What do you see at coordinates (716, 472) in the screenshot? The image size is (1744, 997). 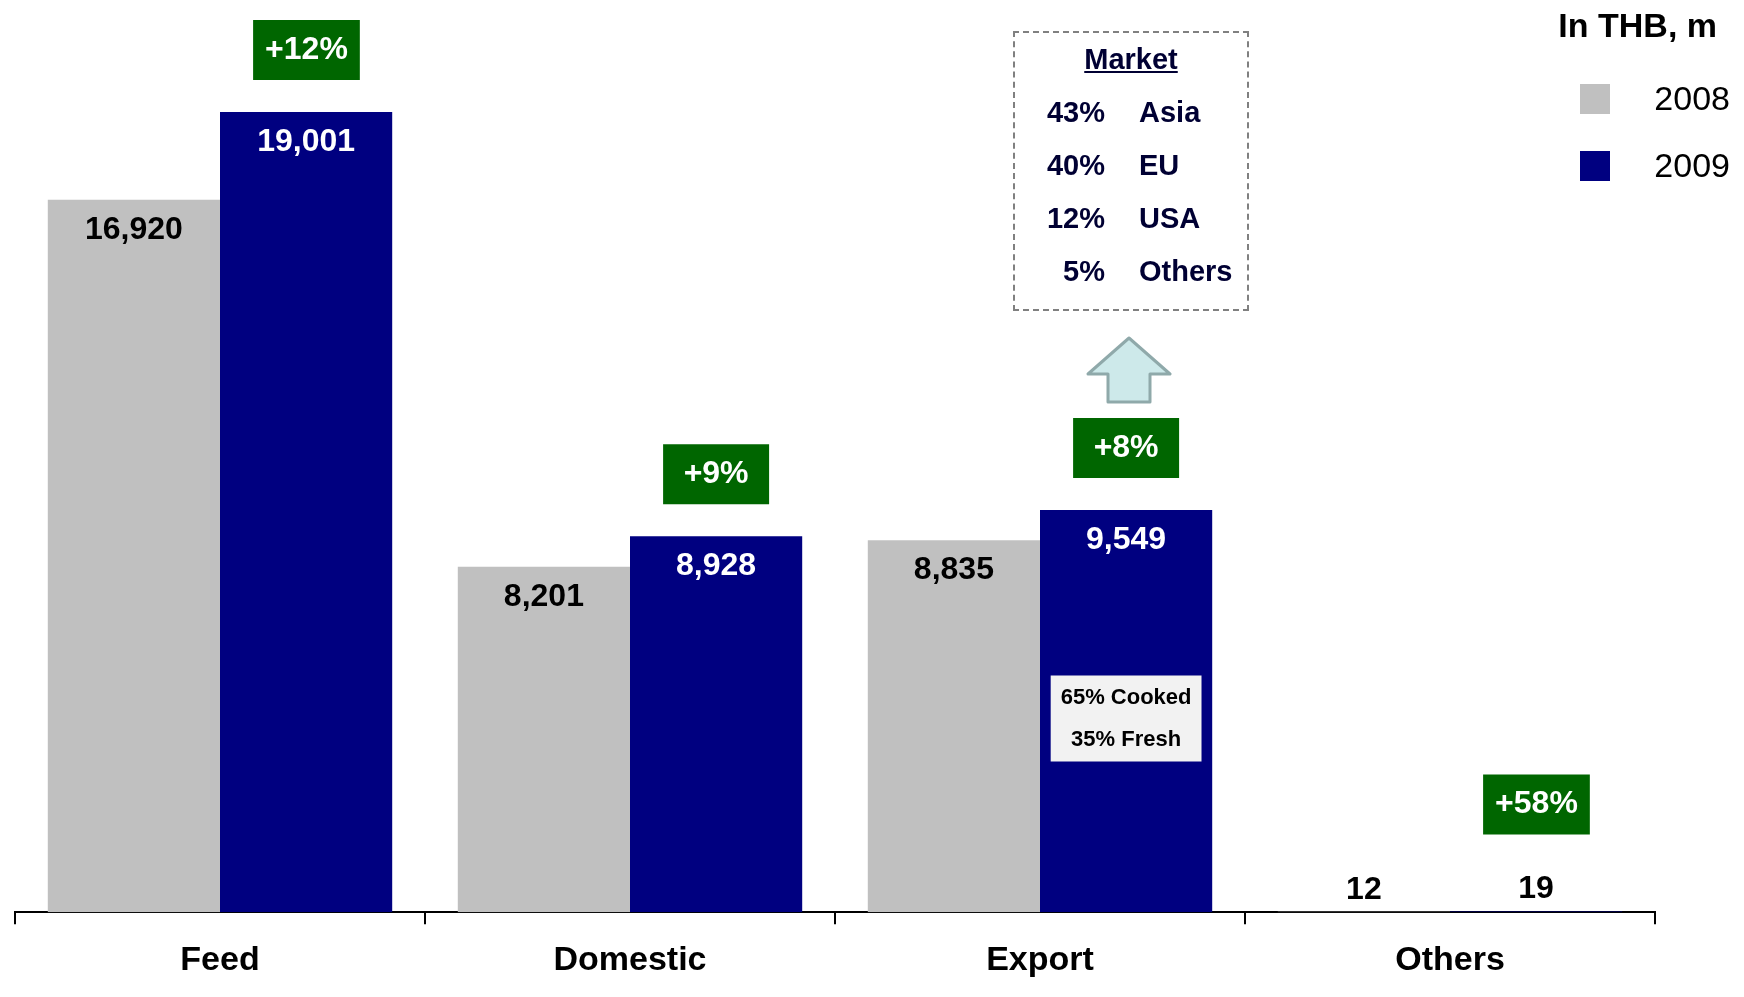 I see `annotation: +9%` at bounding box center [716, 472].